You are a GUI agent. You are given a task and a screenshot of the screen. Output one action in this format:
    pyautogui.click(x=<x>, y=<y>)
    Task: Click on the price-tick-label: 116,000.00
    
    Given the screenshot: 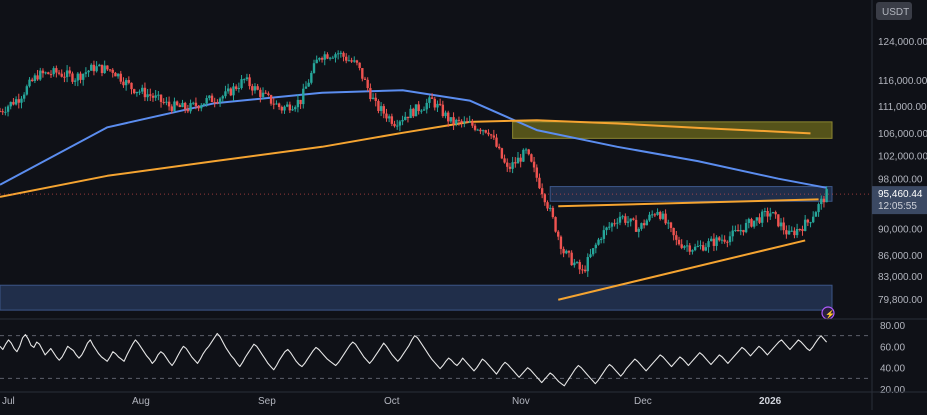 What is the action you would take?
    pyautogui.click(x=902, y=81)
    